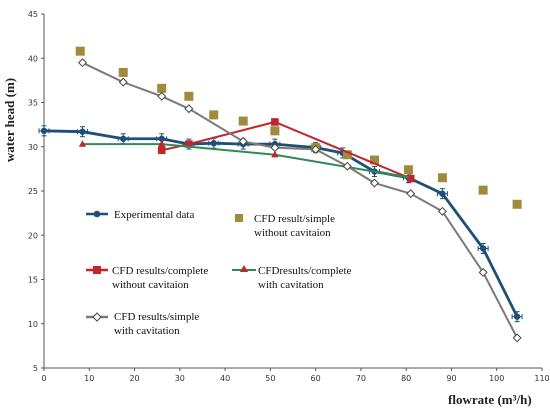 This screenshot has width=550, height=412. What do you see at coordinates (9, 120) in the screenshot?
I see `y-axis-title: water head (m)` at bounding box center [9, 120].